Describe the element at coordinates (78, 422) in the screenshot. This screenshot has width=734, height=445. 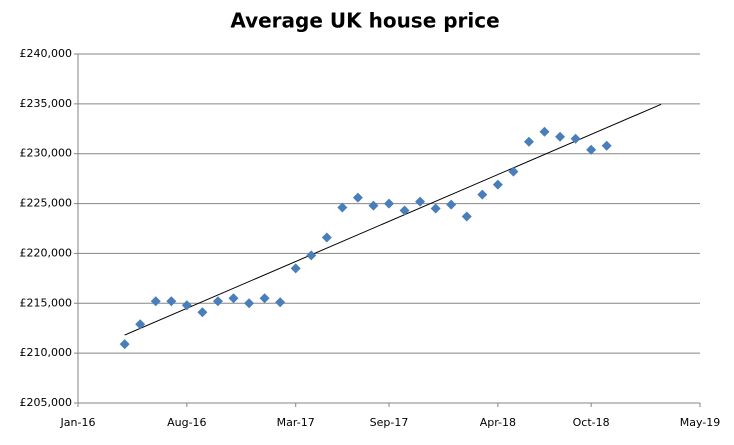
I see `x-tick-label: Jan-16` at that location.